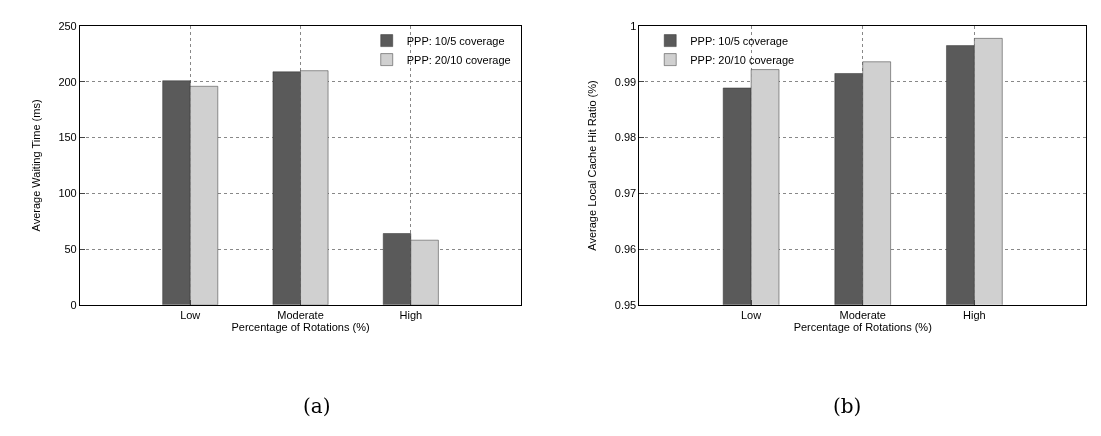  I want to click on y-tick-label: 100, so click(67, 193).